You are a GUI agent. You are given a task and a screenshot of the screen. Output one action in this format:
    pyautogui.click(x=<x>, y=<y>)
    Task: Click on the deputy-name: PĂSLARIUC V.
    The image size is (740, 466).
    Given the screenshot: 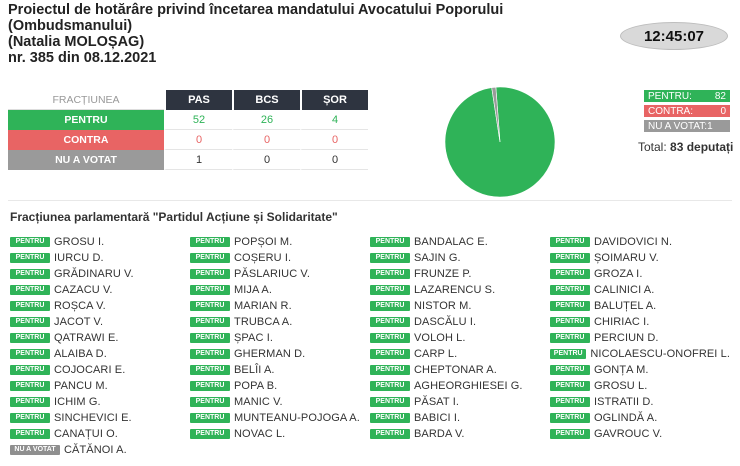 What is the action you would take?
    pyautogui.click(x=272, y=274)
    